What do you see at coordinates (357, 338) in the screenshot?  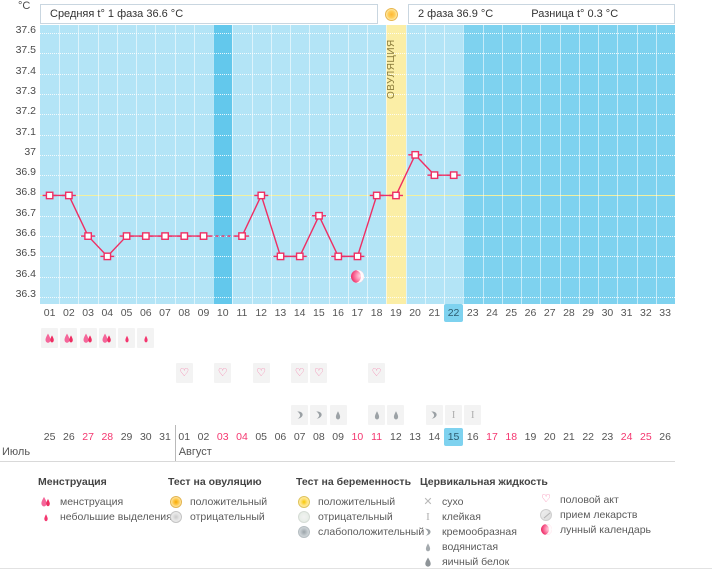 I see `menstruation-row` at bounding box center [357, 338].